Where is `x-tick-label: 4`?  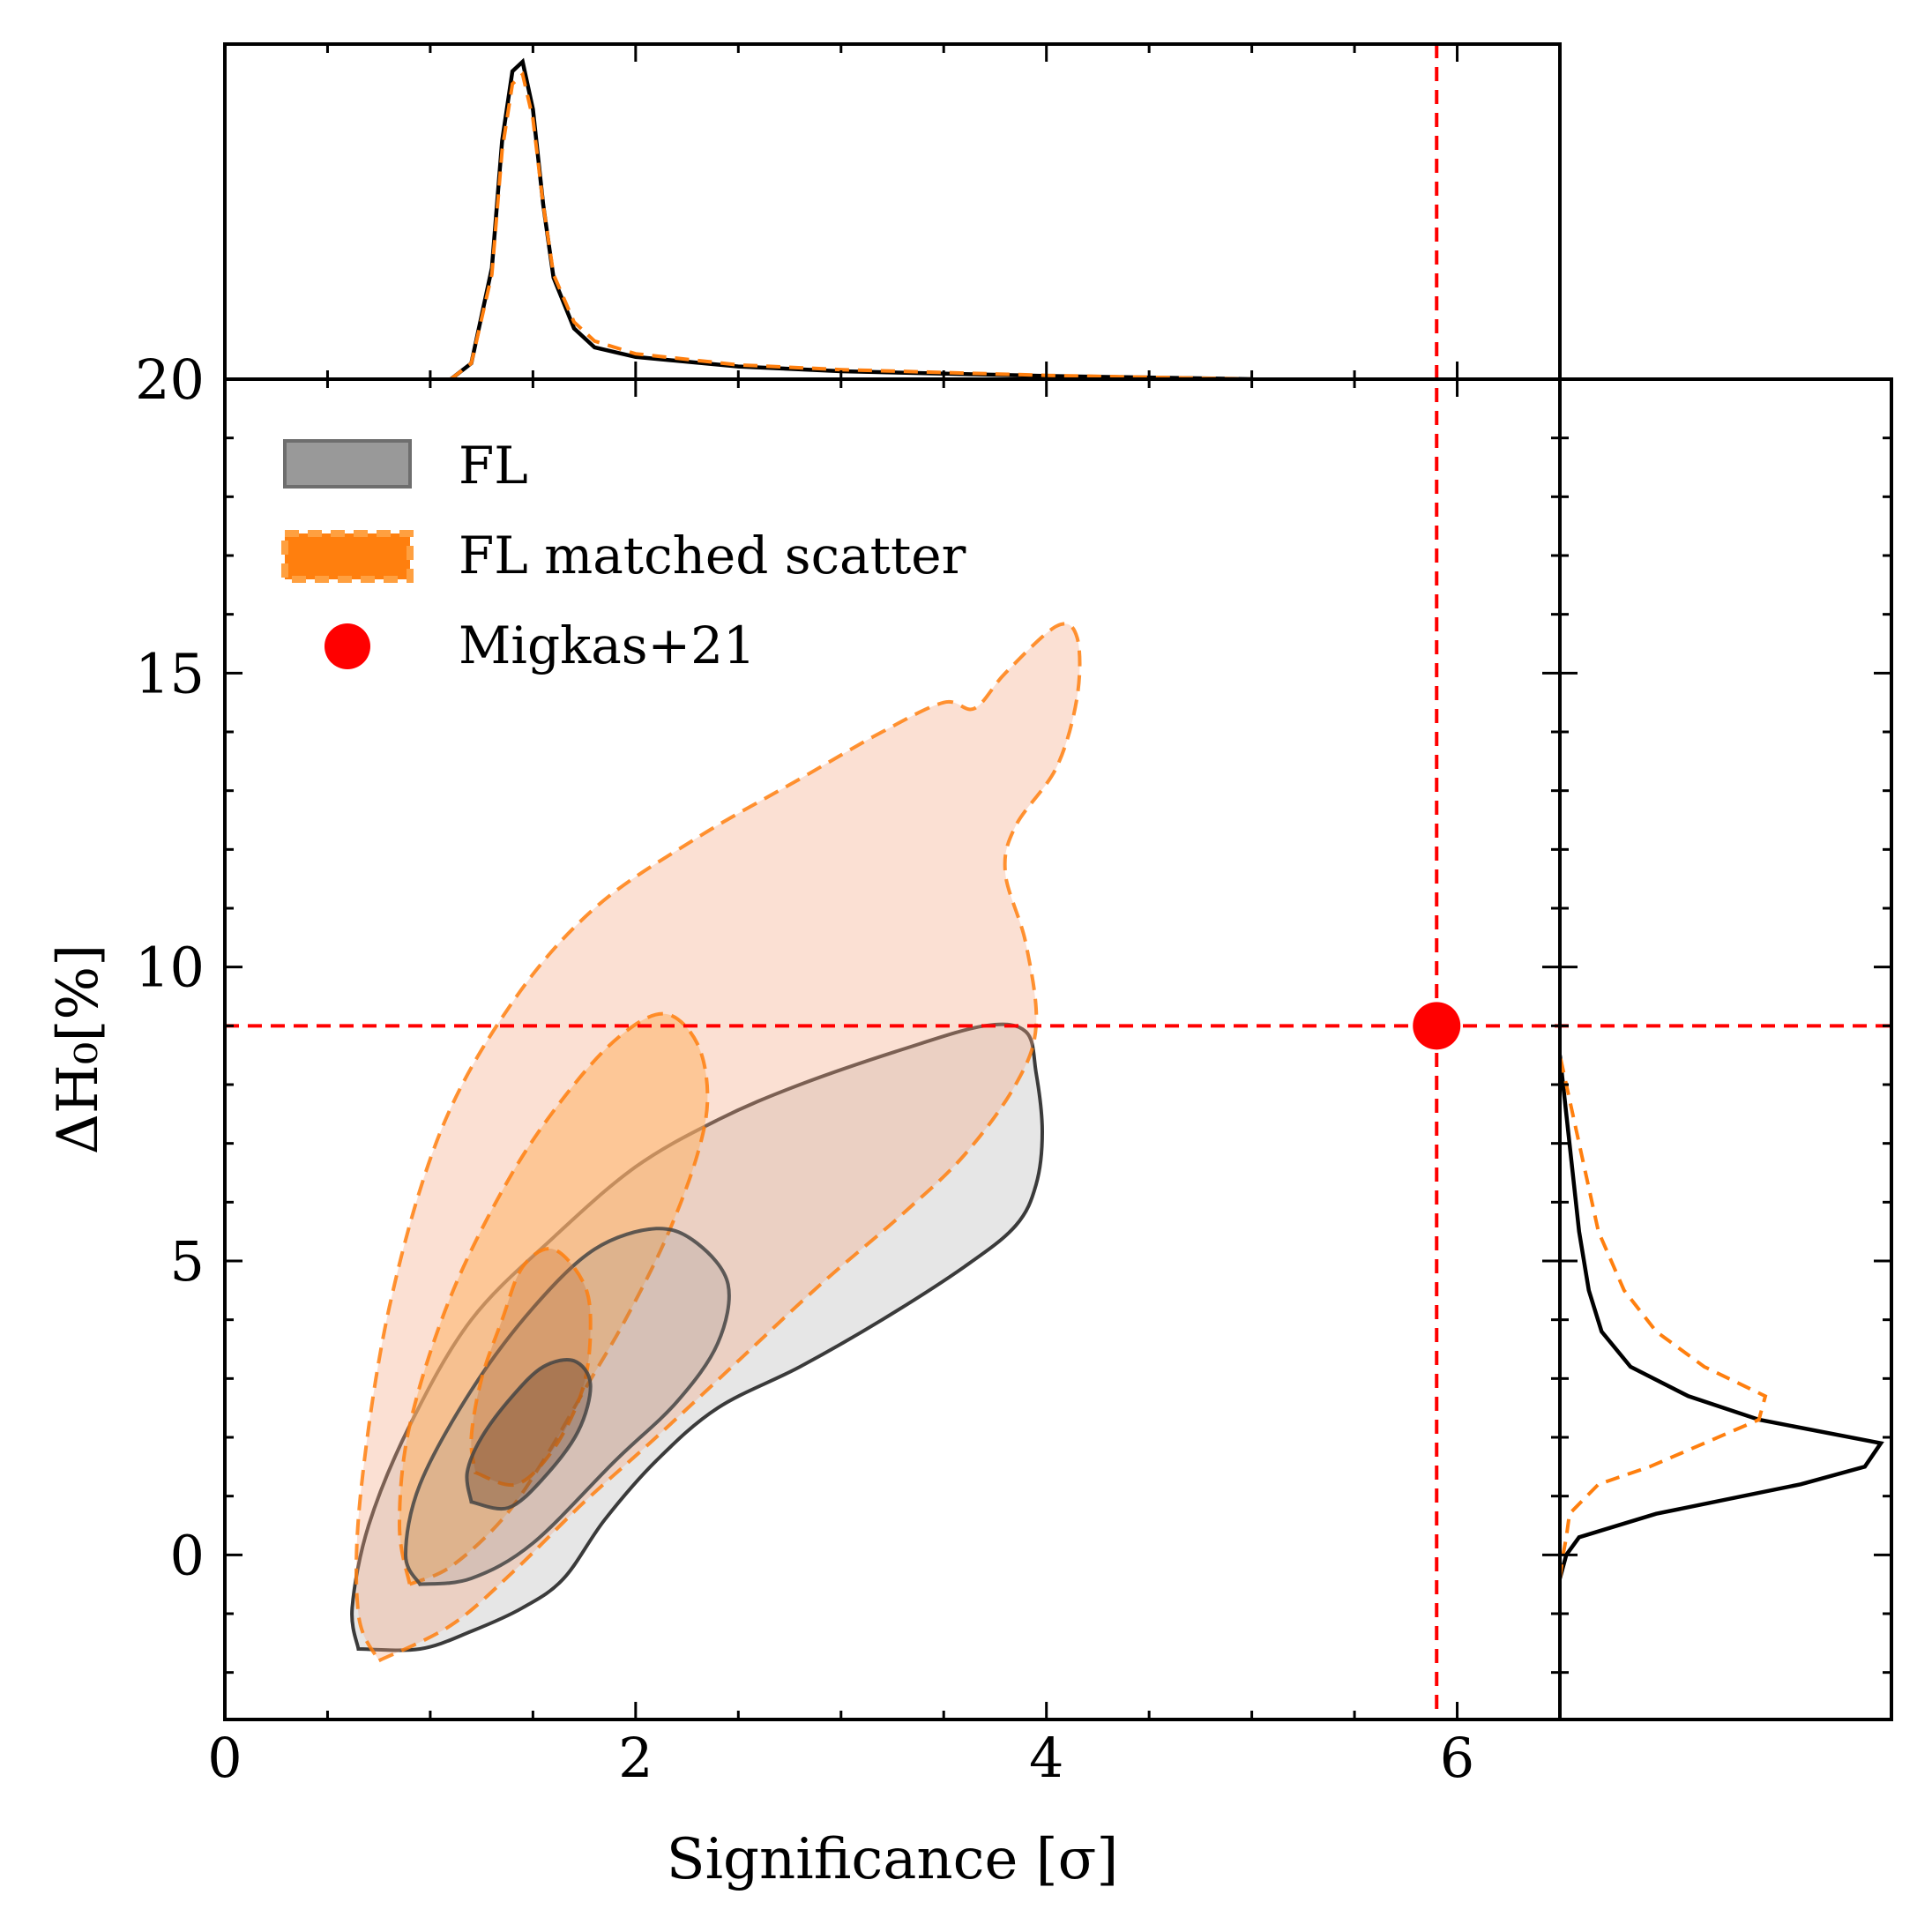
x-tick-label: 4 is located at coordinates (1046, 1758).